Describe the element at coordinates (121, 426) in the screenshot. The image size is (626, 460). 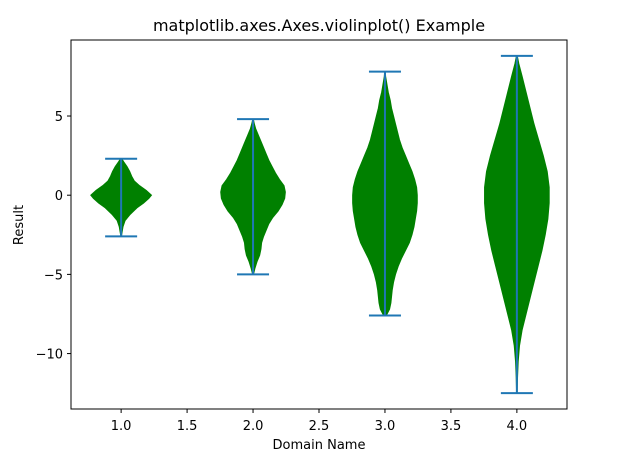
I see `x-tick-label: 1.0` at that location.